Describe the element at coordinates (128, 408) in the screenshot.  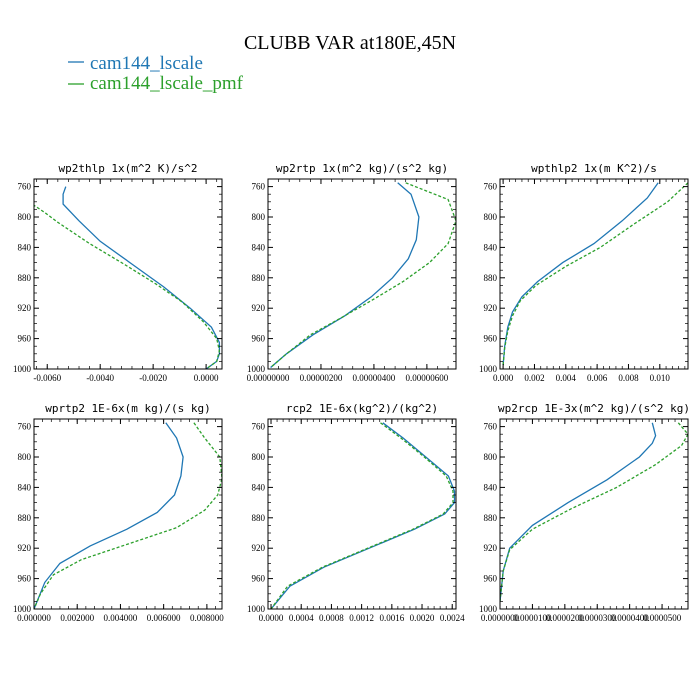
I see `panel-title: wprtp2 1E-6x(m kg)/(s kg)` at that location.